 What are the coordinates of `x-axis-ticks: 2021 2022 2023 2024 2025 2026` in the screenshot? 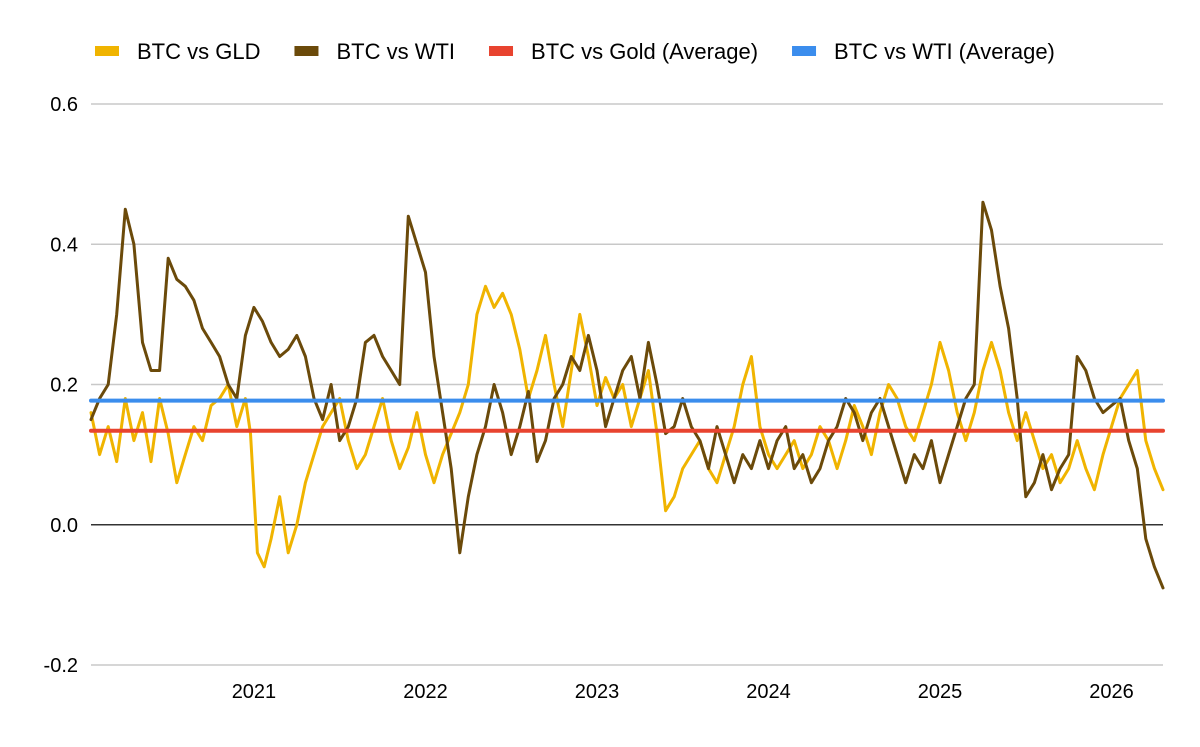 It's located at (683, 692).